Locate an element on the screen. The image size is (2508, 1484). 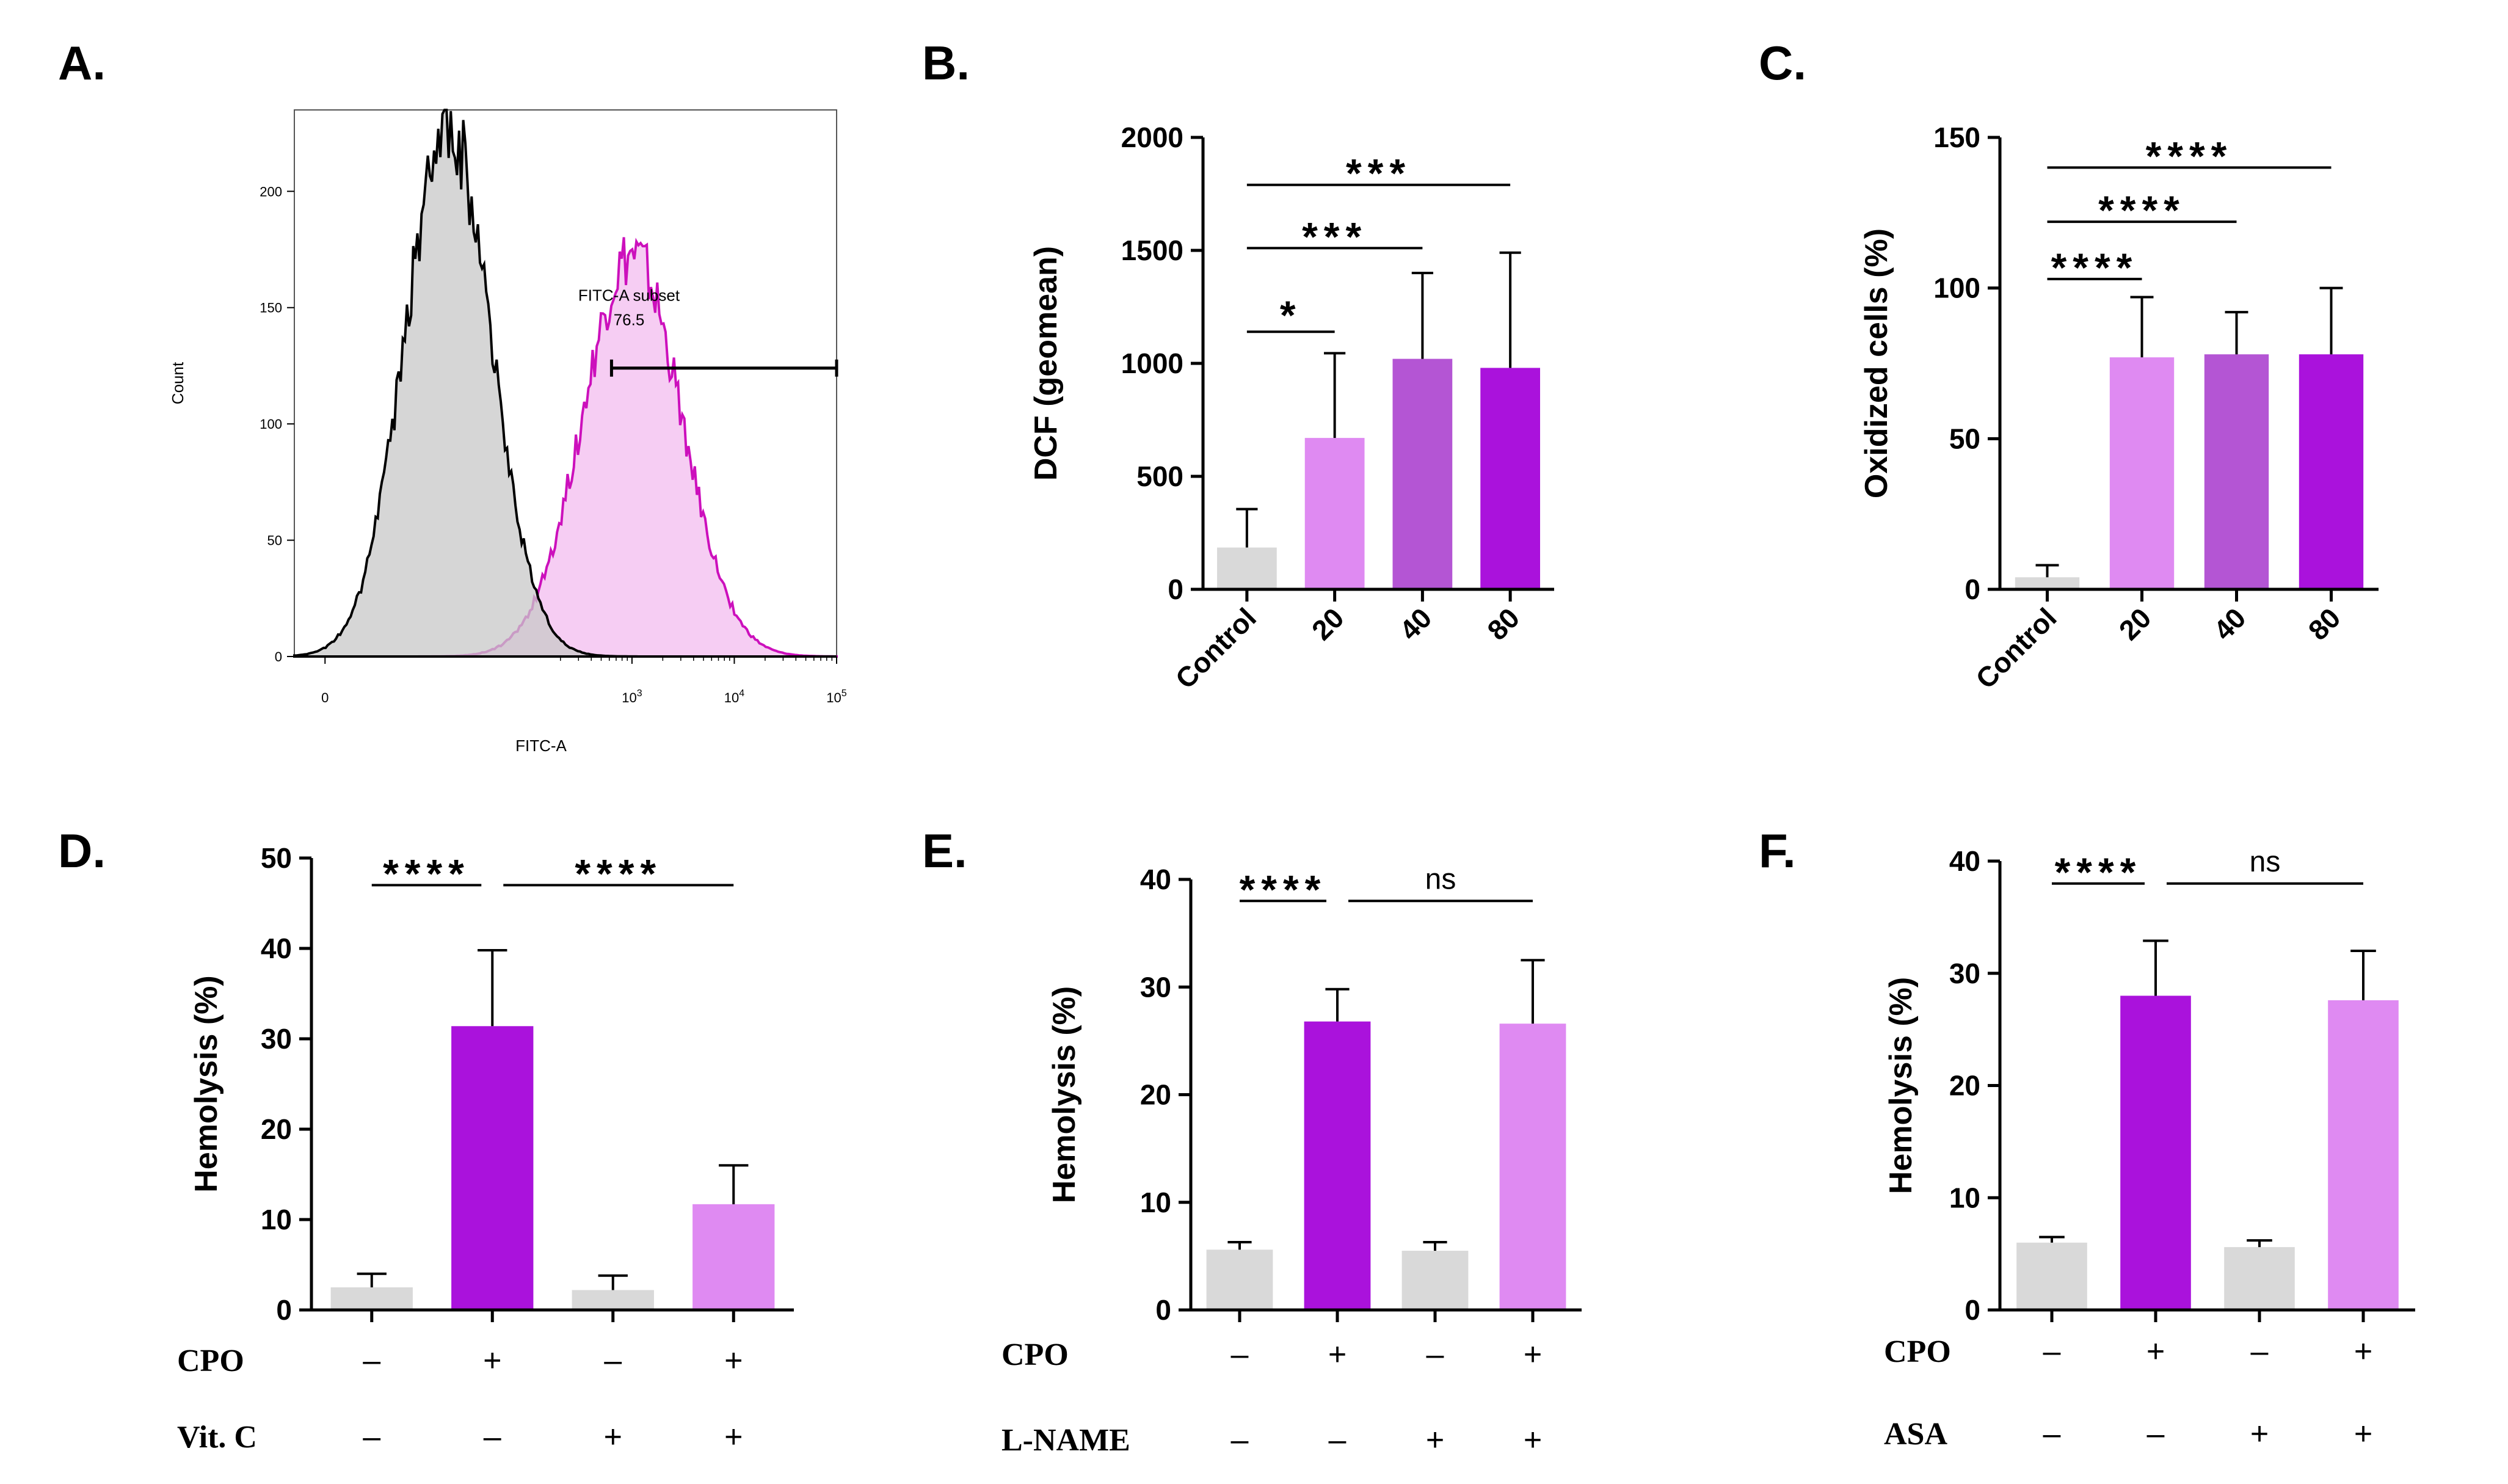
panel-letter: A. is located at coordinates (82, 63).